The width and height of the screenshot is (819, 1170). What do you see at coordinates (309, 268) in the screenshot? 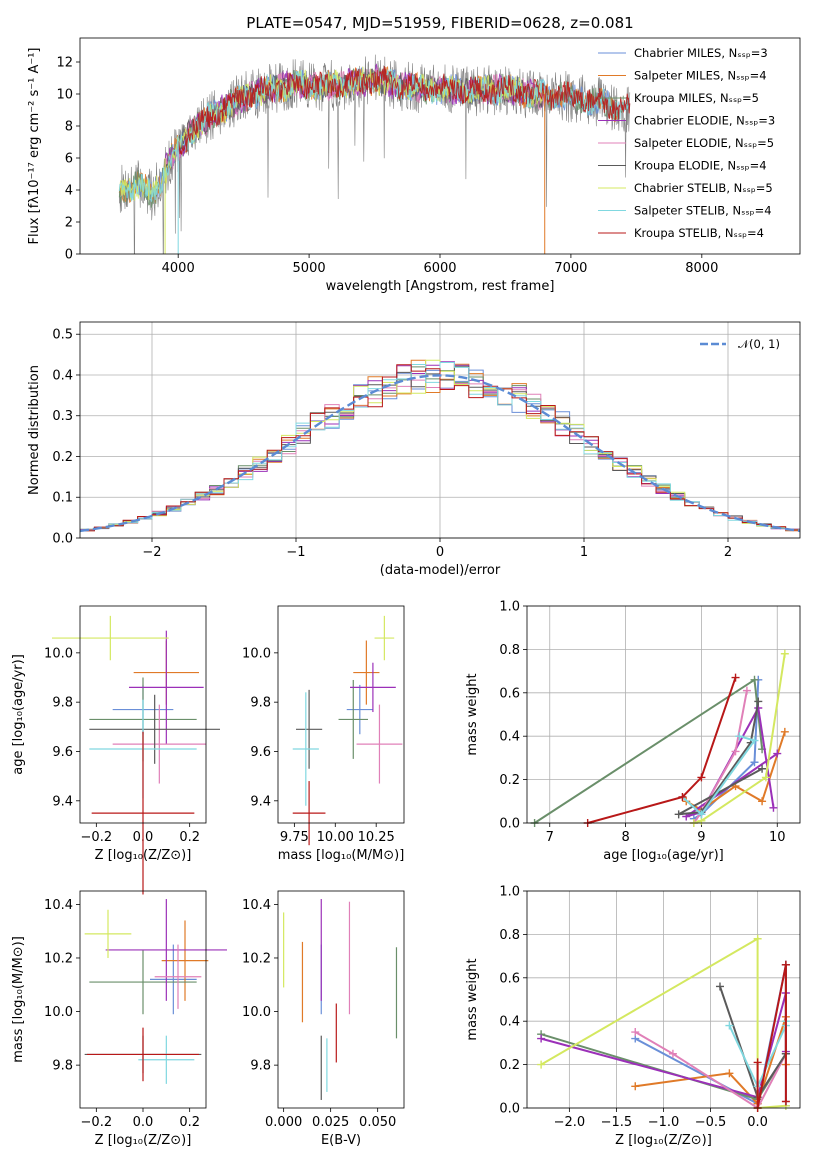
I see `x-tick-label: 5000` at bounding box center [309, 268].